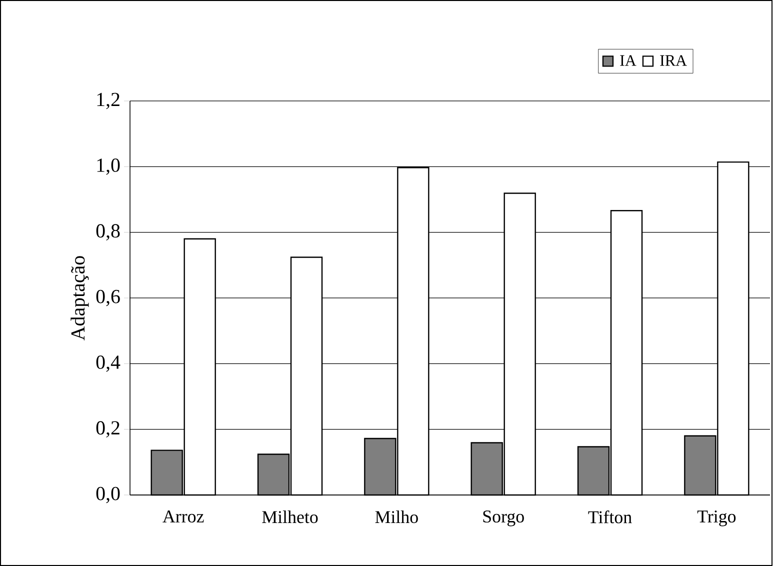 The image size is (784, 566). I want to click on y-tick-label: 0,0, so click(108, 495).